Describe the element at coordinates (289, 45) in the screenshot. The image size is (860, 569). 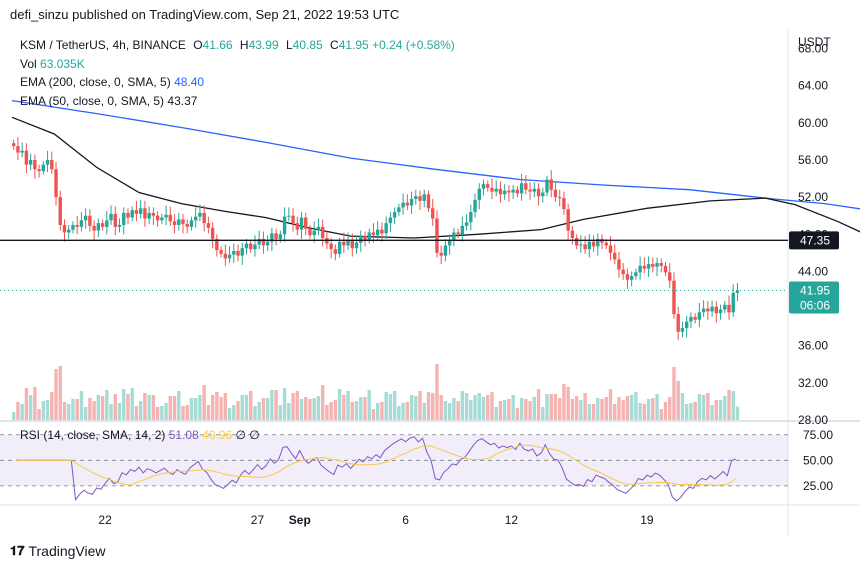
I see `low-label: L` at that location.